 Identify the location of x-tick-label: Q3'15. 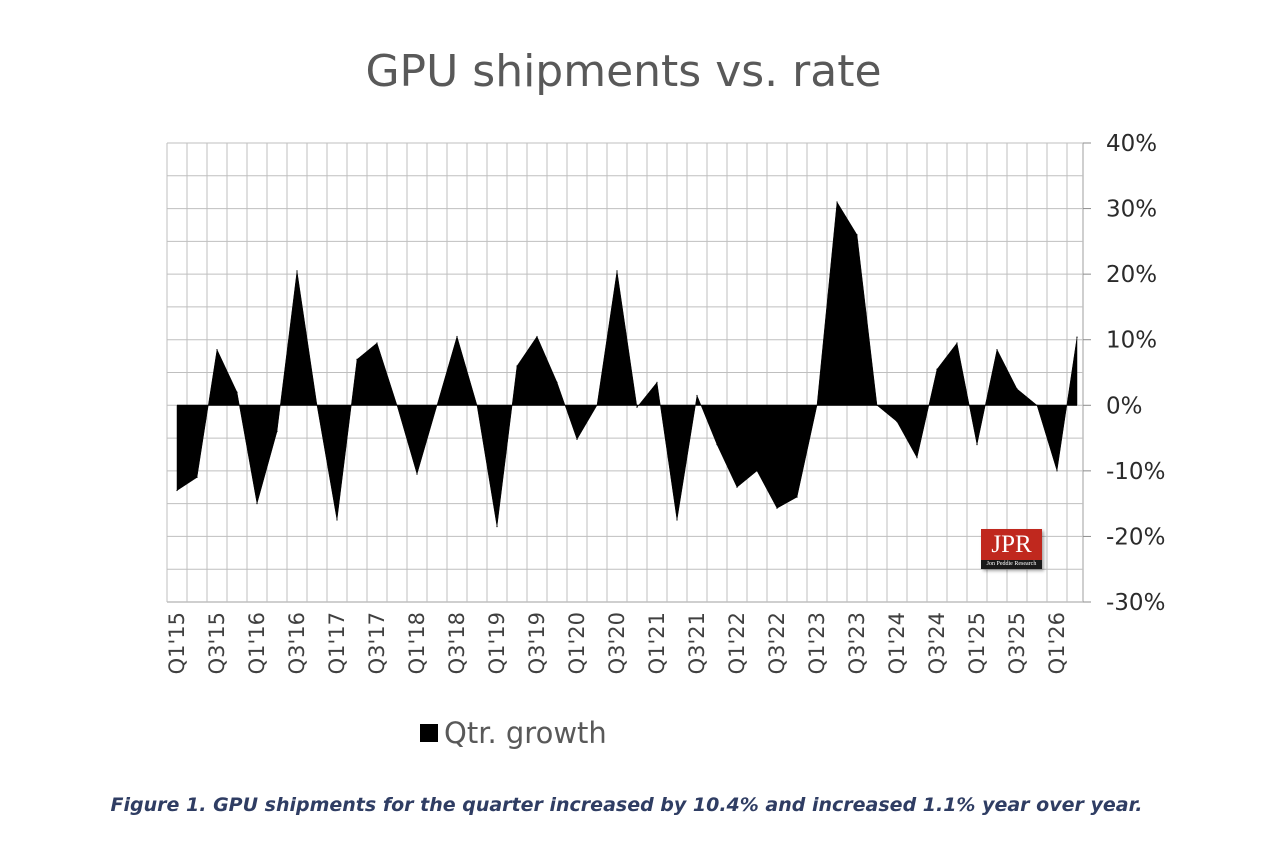
(217, 643).